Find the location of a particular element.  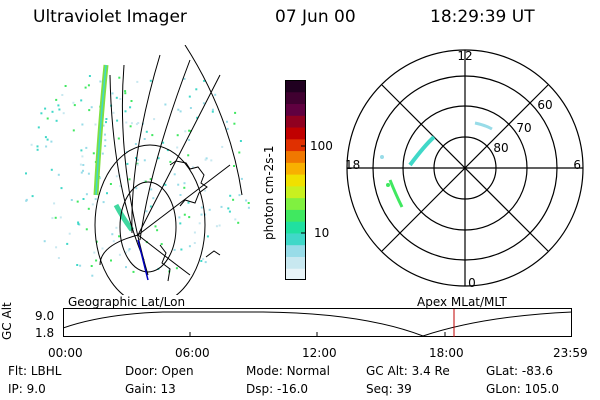

alt-xticks is located at coordinates (317, 334).